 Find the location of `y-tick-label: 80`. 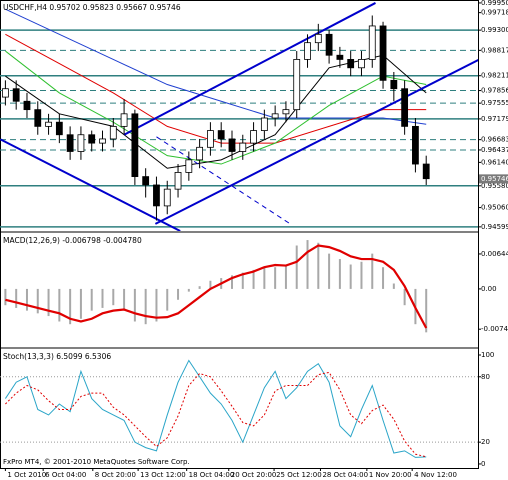

y-tick-label: 80 is located at coordinates (485, 377).